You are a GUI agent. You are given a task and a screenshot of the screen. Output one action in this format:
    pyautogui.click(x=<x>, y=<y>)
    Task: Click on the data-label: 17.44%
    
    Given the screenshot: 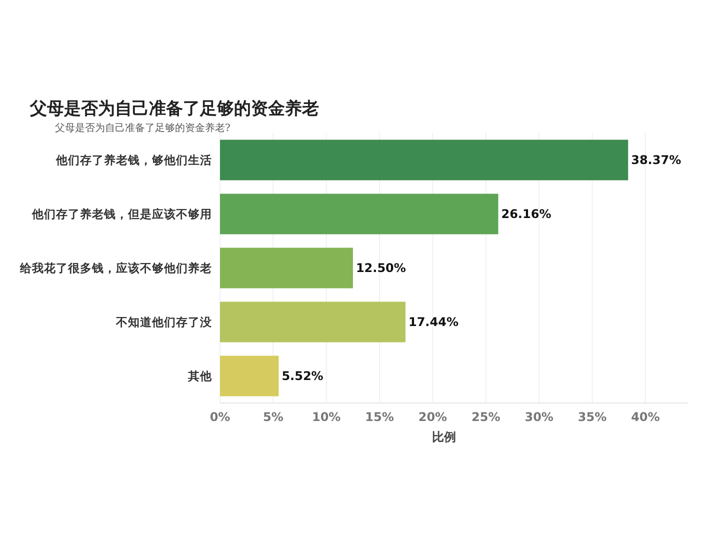 What is the action you would take?
    pyautogui.click(x=433, y=322)
    